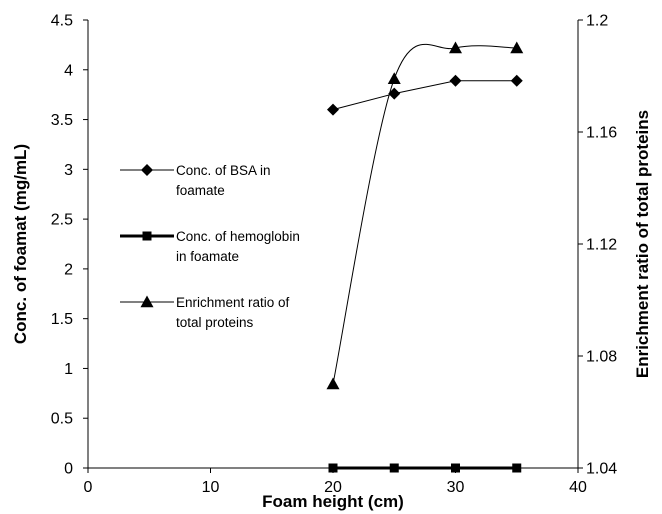  Describe the element at coordinates (238, 246) in the screenshot. I see `legend-label: Conc. of hemoglobin in foamate` at that location.